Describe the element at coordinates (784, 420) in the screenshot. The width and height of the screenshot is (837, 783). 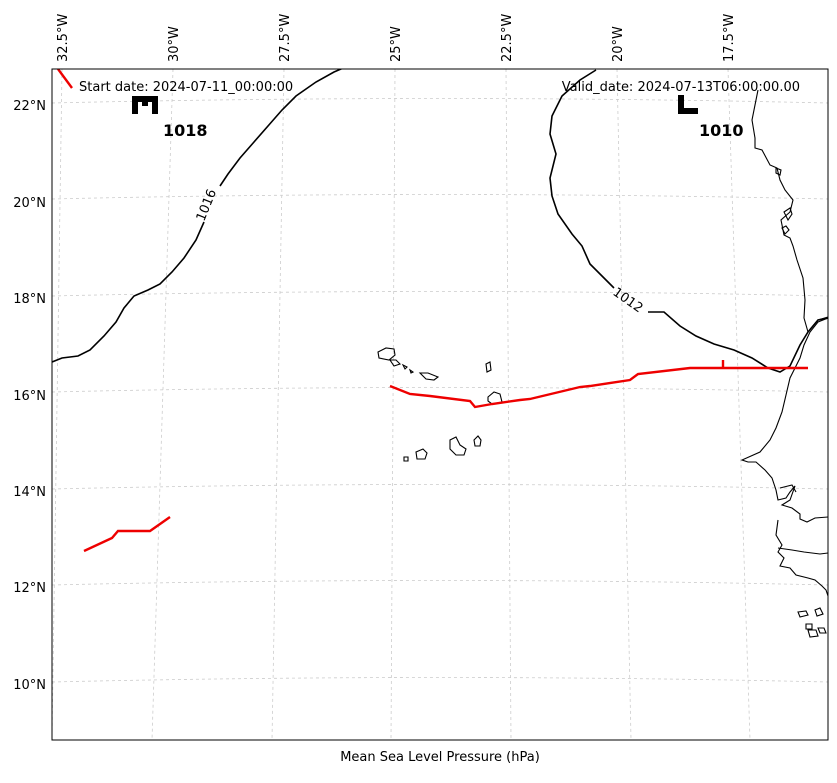
I see `africa-coastline` at that location.